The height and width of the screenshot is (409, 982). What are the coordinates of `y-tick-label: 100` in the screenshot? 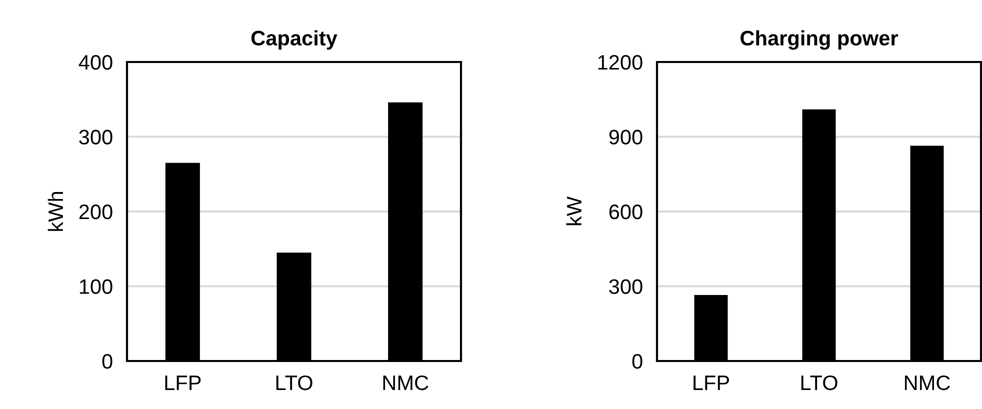 It's located at (96, 286).